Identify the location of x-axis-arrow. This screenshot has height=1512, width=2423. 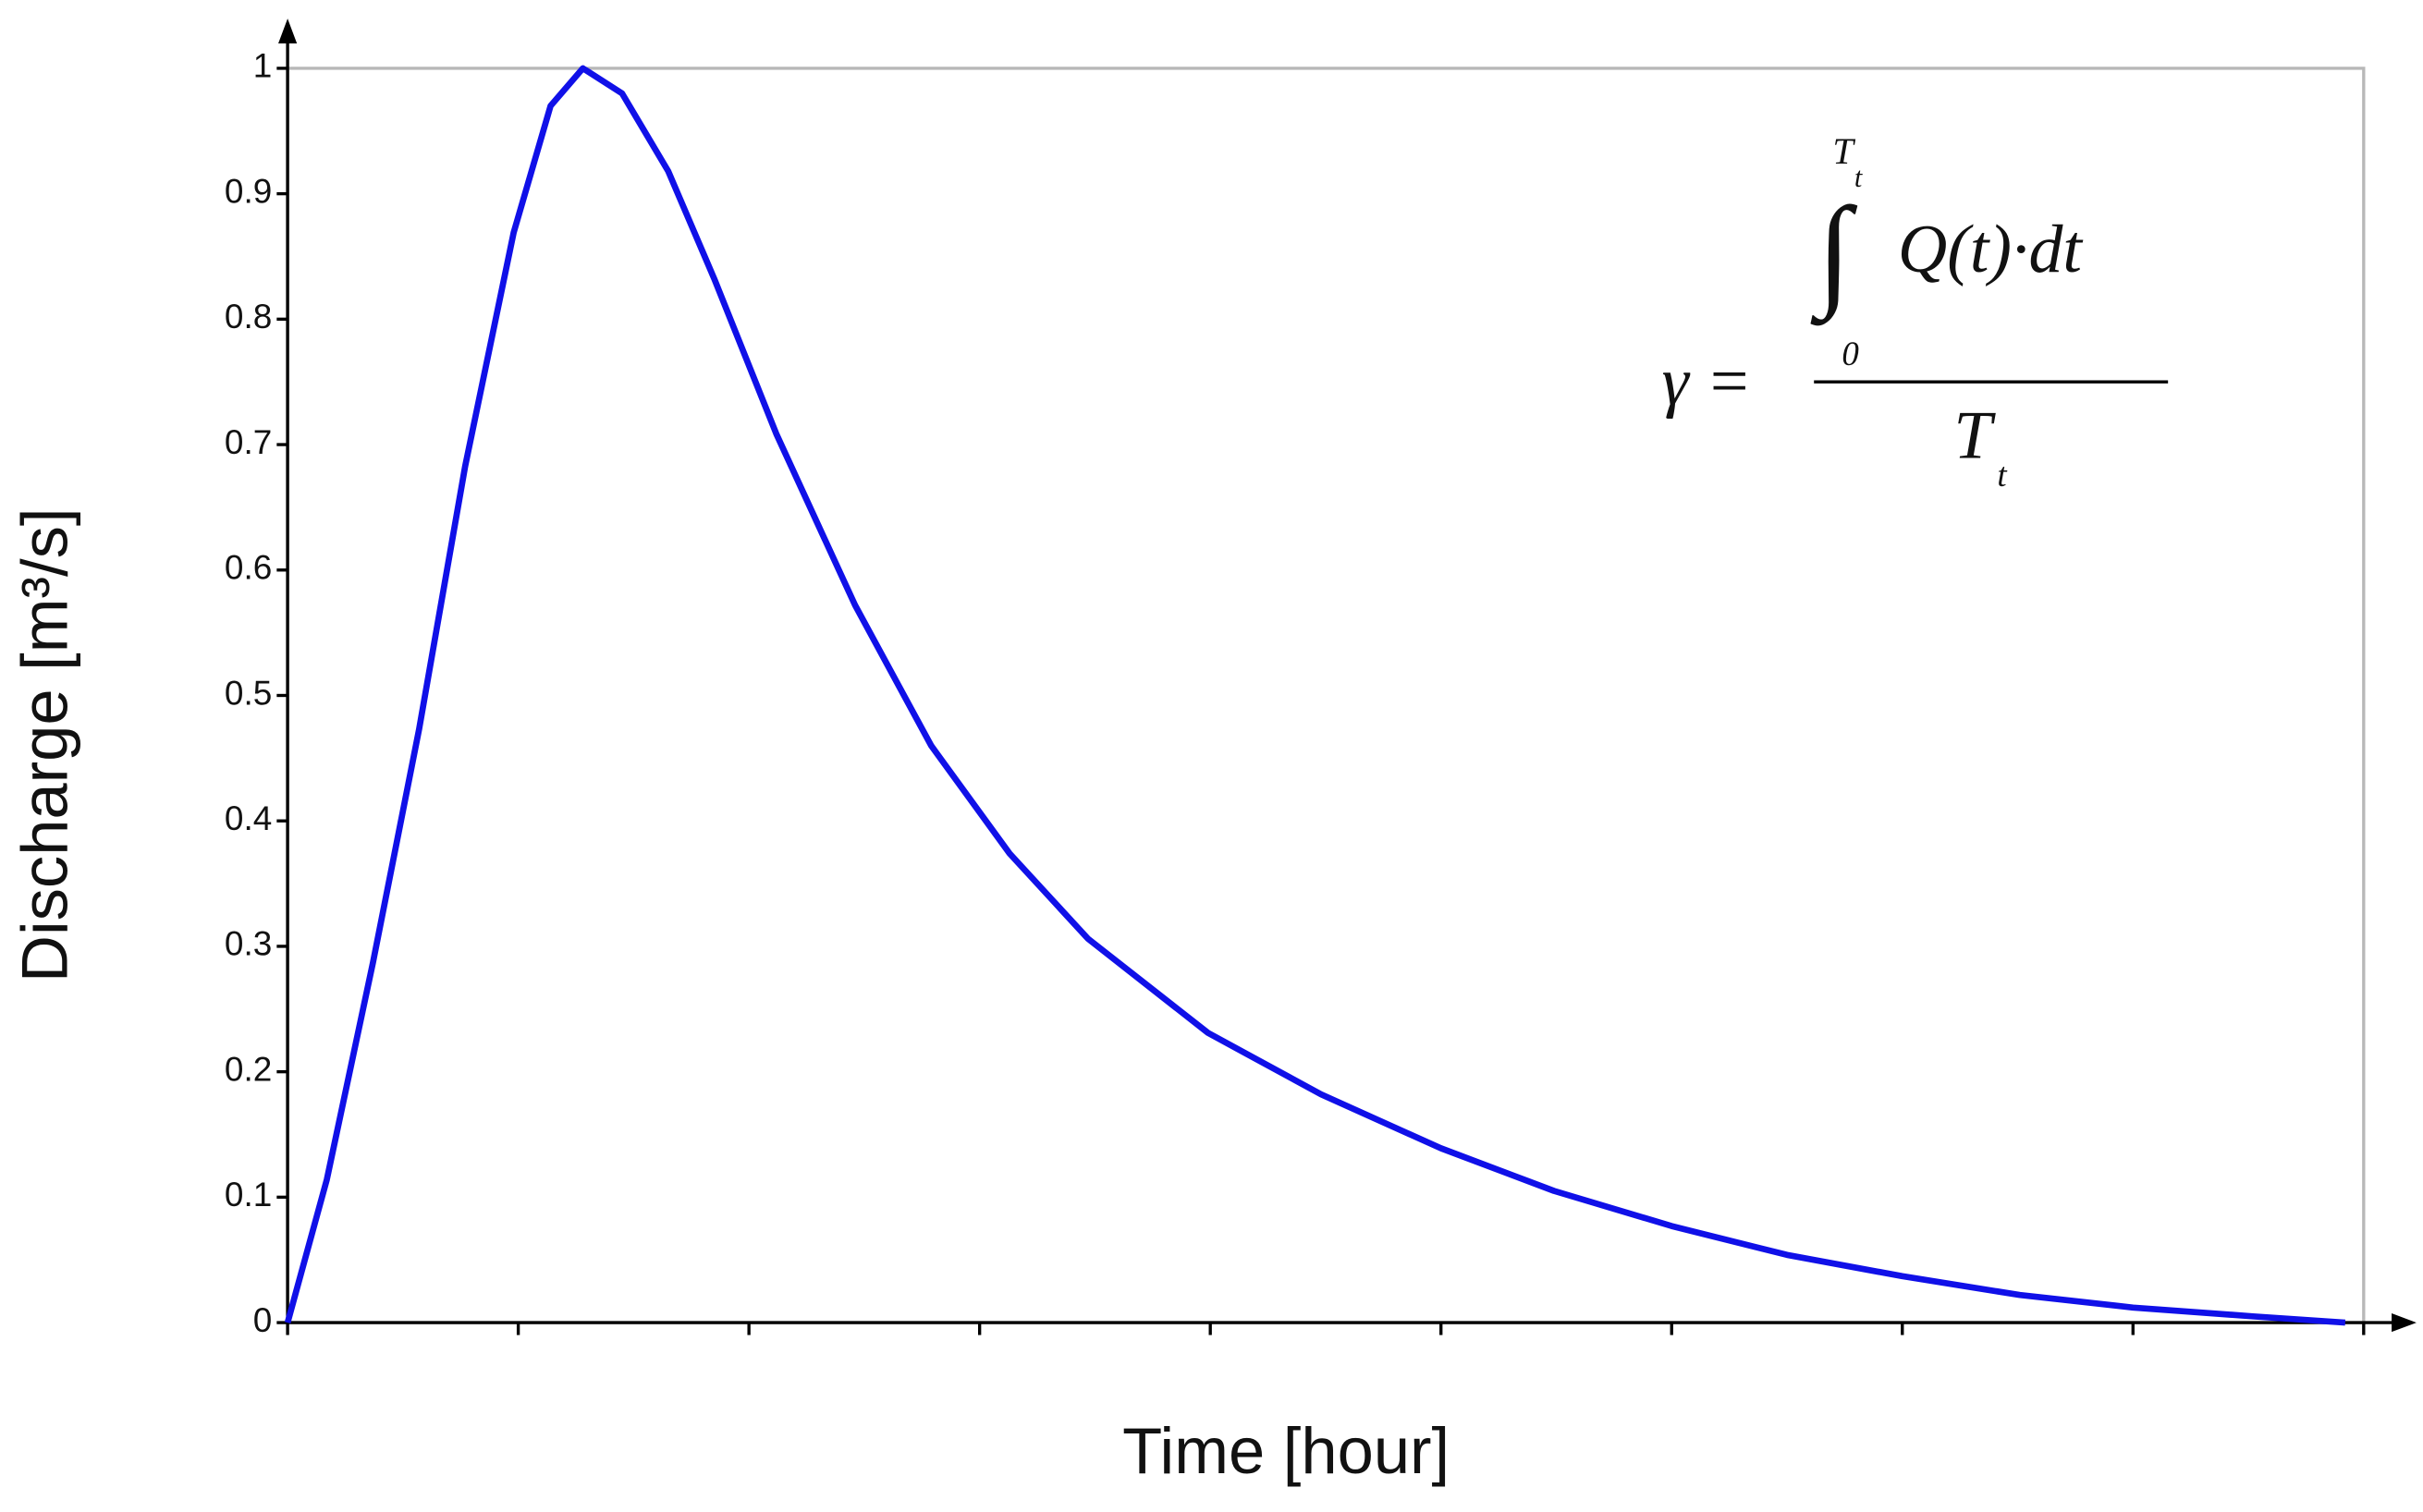
(2404, 1323).